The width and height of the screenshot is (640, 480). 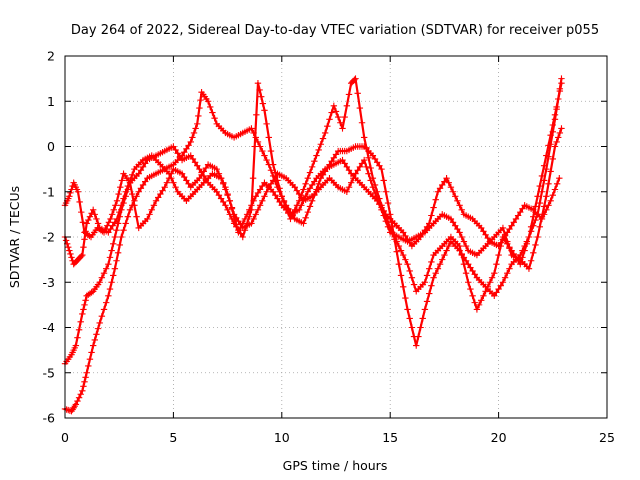 I want to click on y-axis-tick-labels: -6 -5 -4 -3 -2 -1 0 1 2, so click(x=49, y=237).